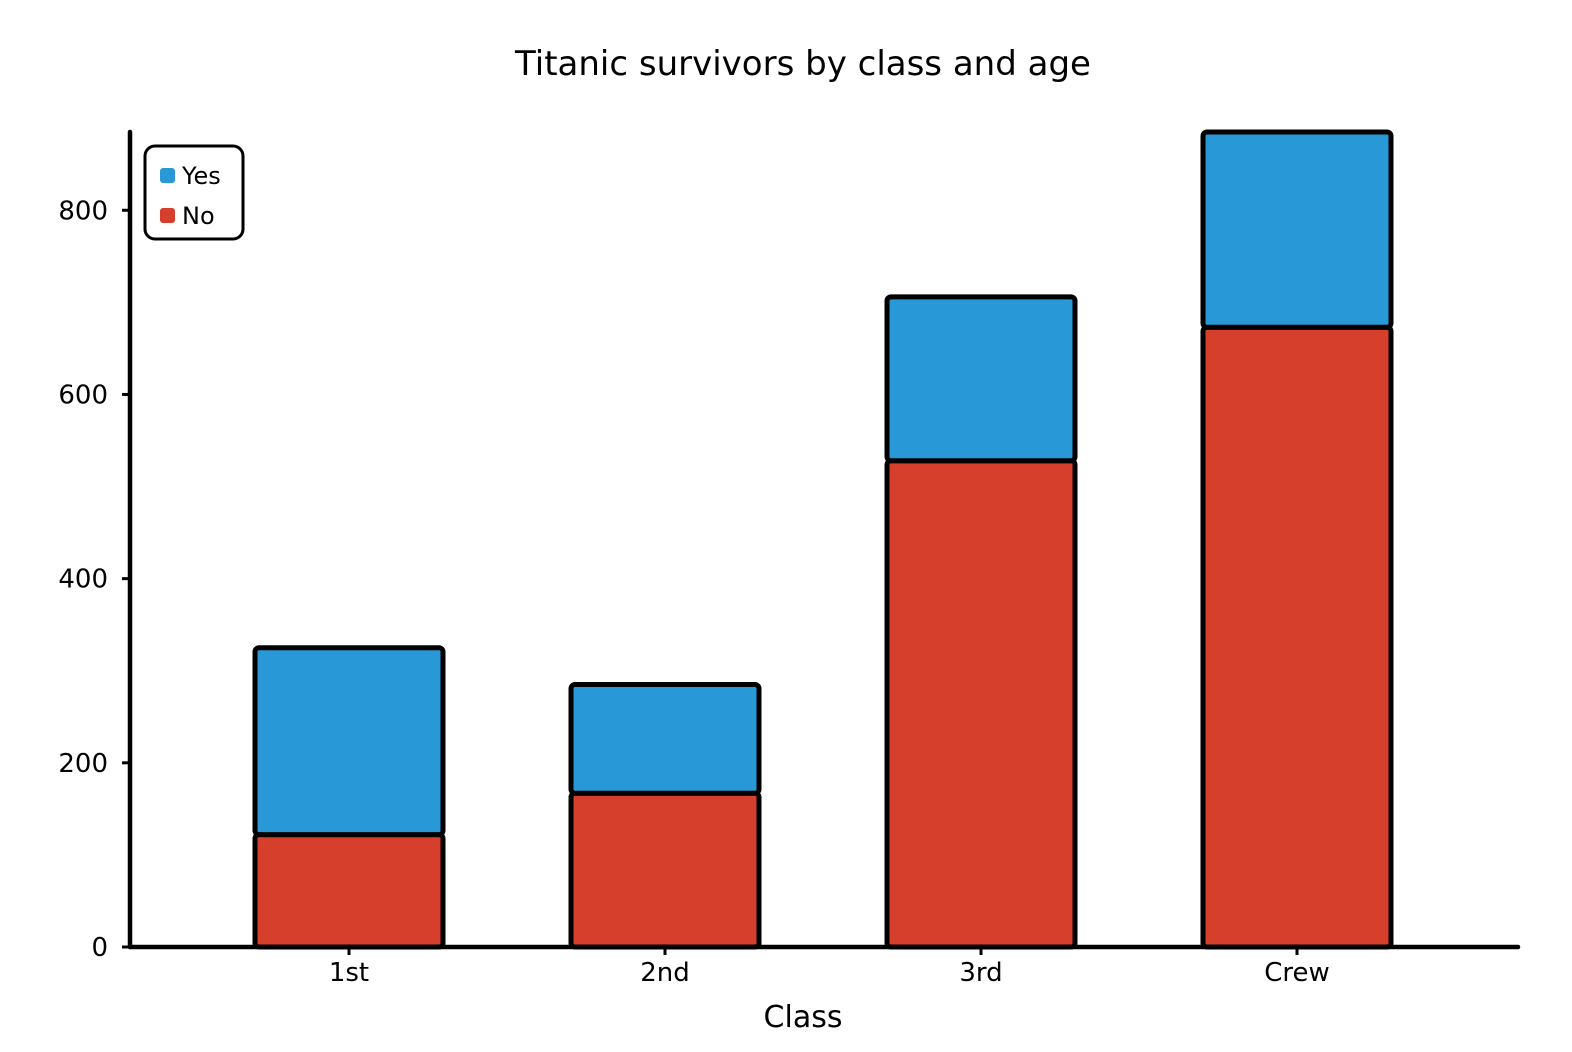 The image size is (1572, 1052). I want to click on bar-2nd-yes, so click(665, 739).